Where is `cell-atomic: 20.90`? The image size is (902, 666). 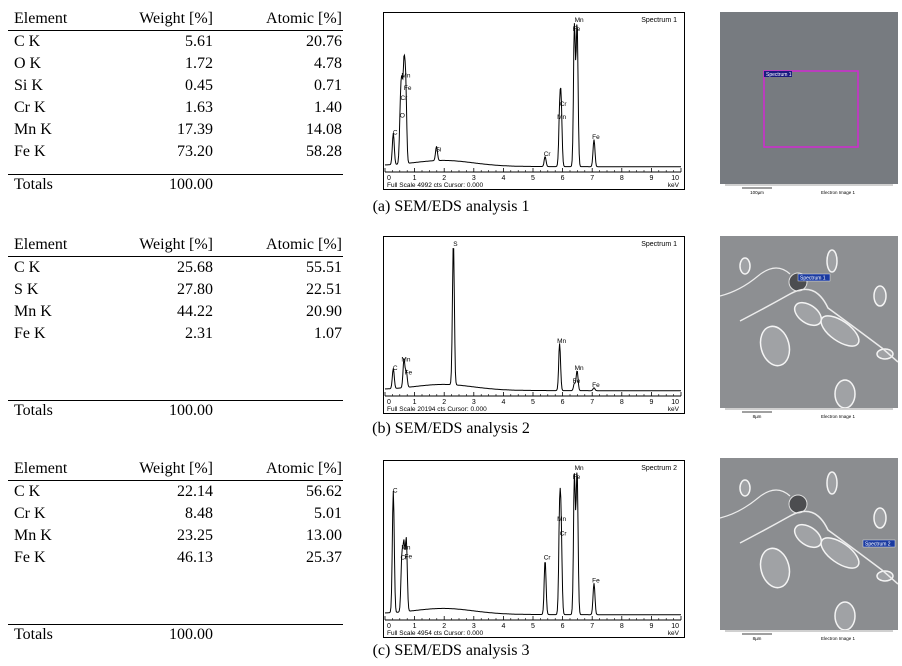
cell-atomic: 20.90 is located at coordinates (324, 311).